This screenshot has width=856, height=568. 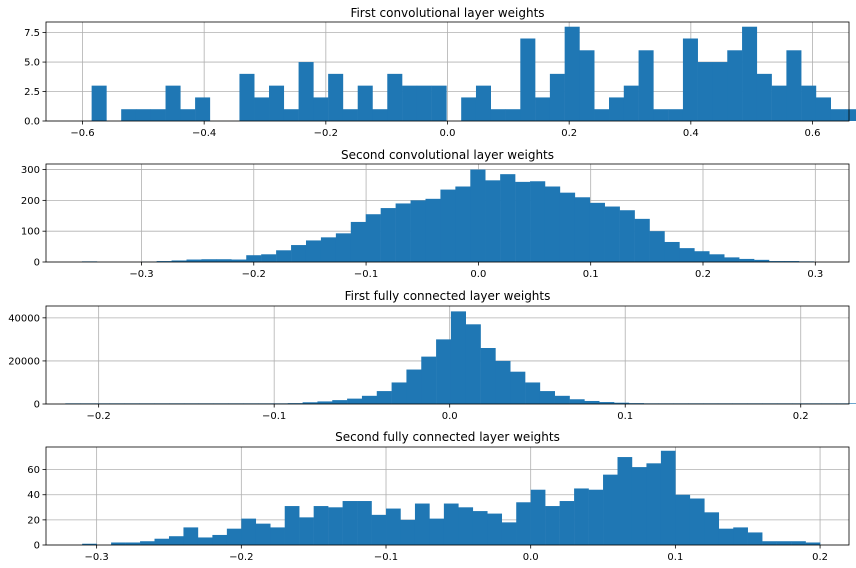 I want to click on y-tick-label: 20000, so click(x=24, y=361).